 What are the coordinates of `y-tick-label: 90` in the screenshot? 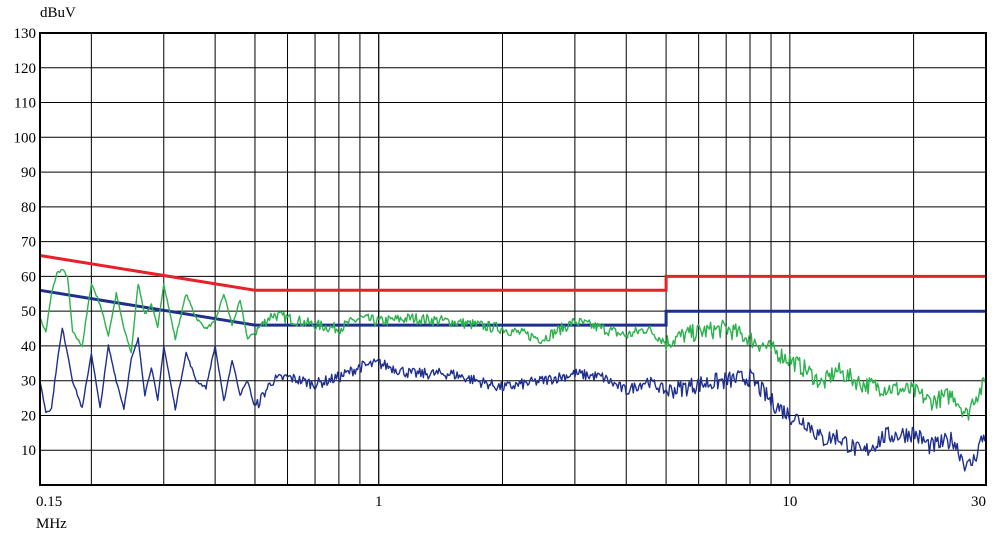 It's located at (28, 173).